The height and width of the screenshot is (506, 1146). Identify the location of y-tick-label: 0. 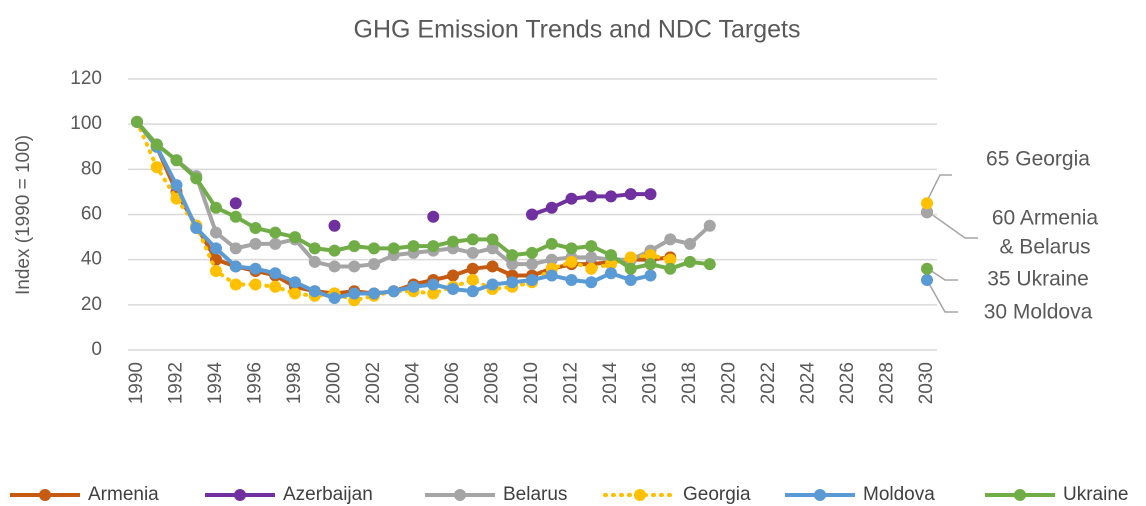
(96, 349).